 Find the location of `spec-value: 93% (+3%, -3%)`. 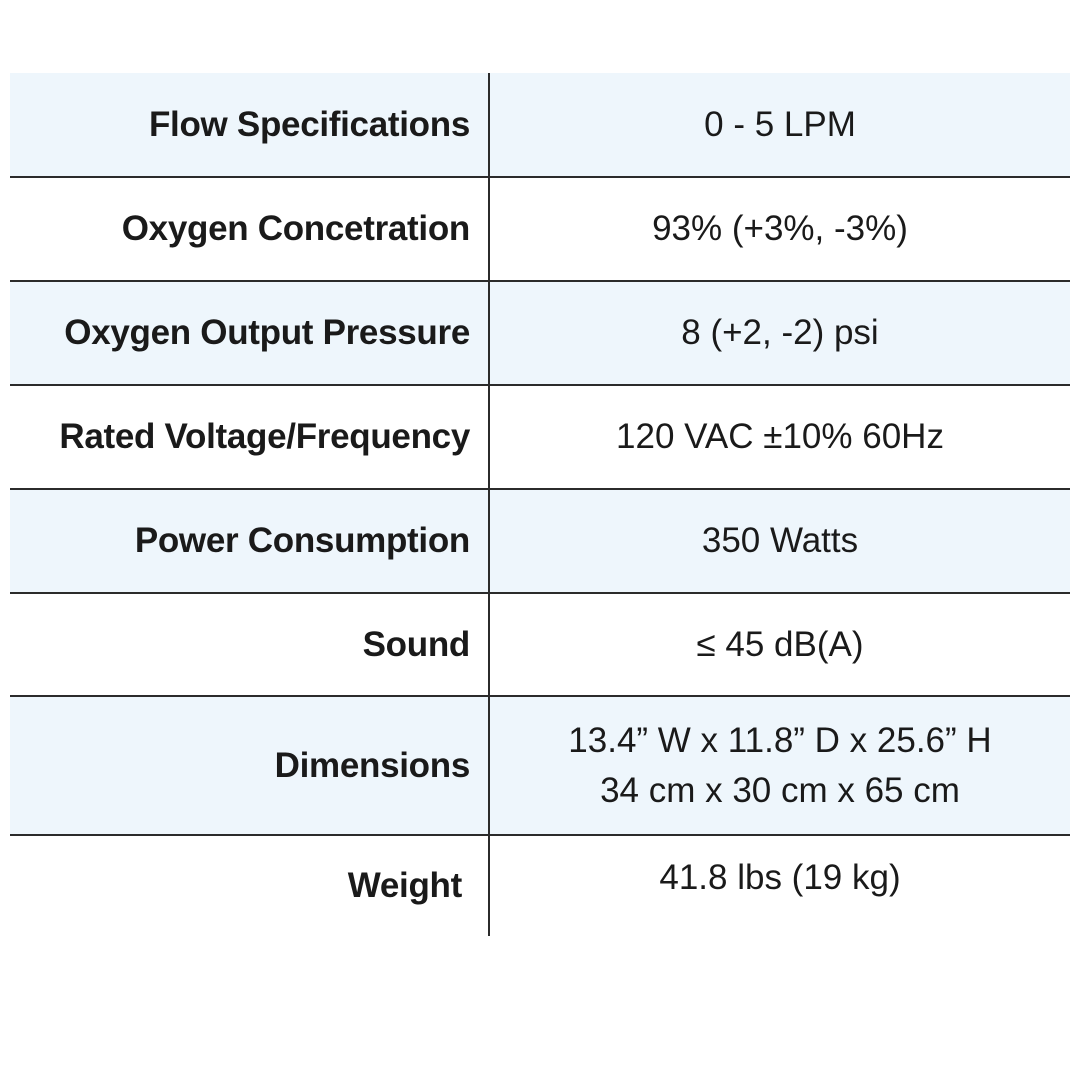

spec-value: 93% (+3%, -3%) is located at coordinates (780, 228).